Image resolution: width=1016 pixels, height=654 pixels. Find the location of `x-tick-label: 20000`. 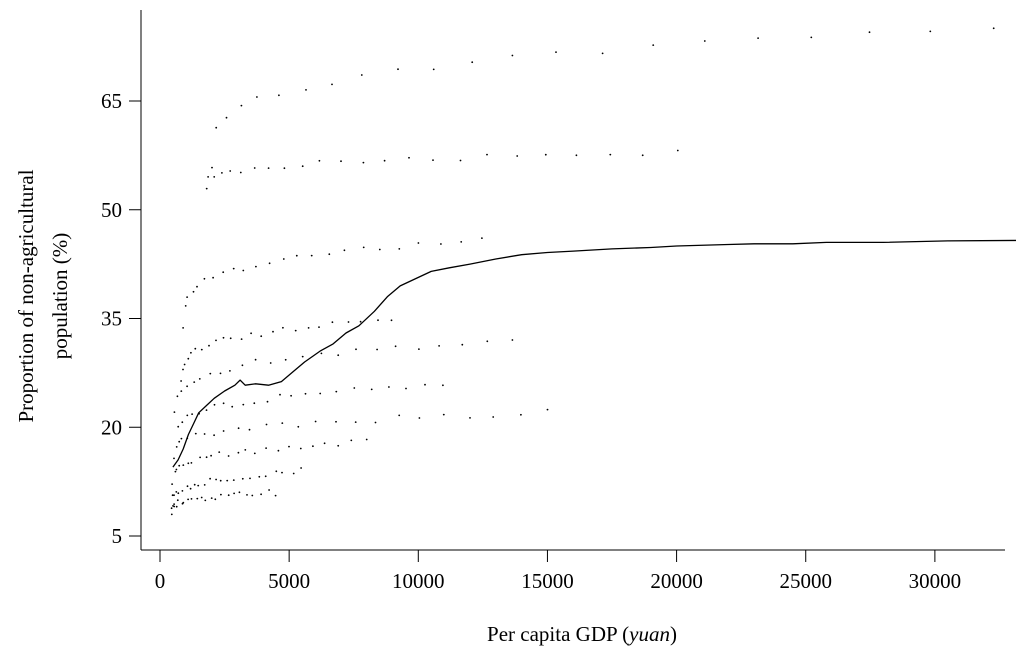

x-tick-label: 20000 is located at coordinates (676, 581).